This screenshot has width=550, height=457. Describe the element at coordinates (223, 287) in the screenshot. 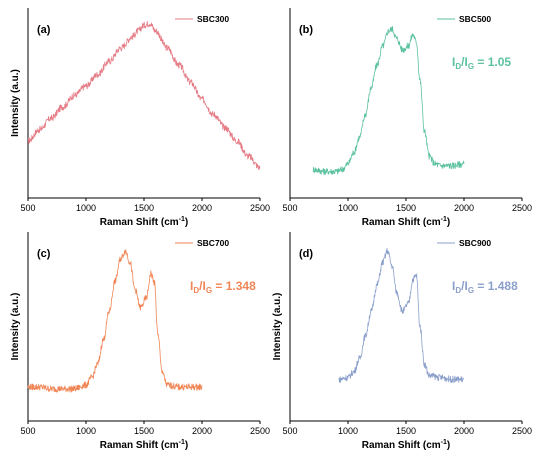

I see `intensity-ratio-label: ID/IG = 1.348` at that location.